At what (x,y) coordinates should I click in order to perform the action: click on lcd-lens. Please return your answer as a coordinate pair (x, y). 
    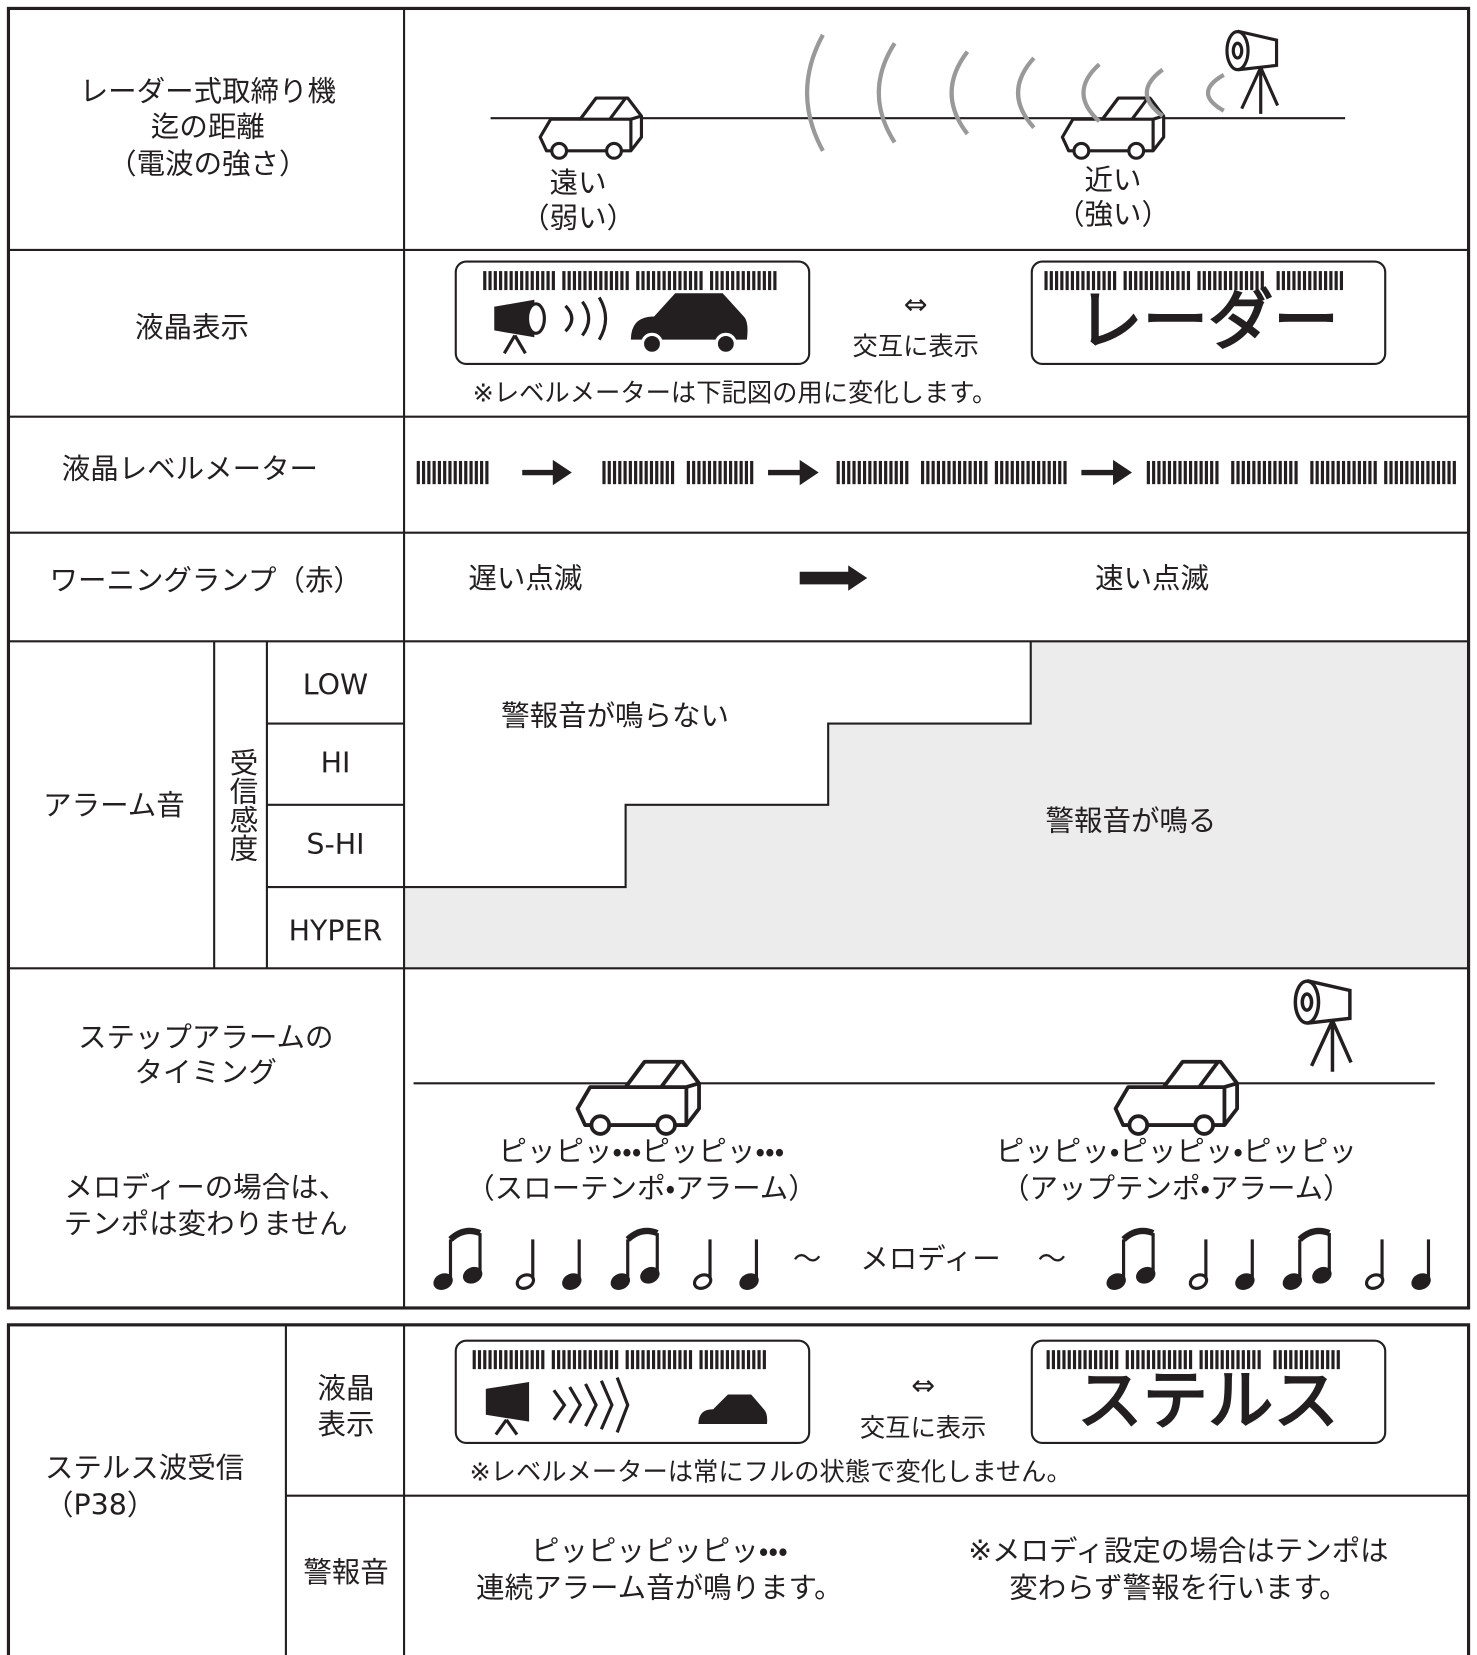
    Looking at the image, I should click on (535, 318).